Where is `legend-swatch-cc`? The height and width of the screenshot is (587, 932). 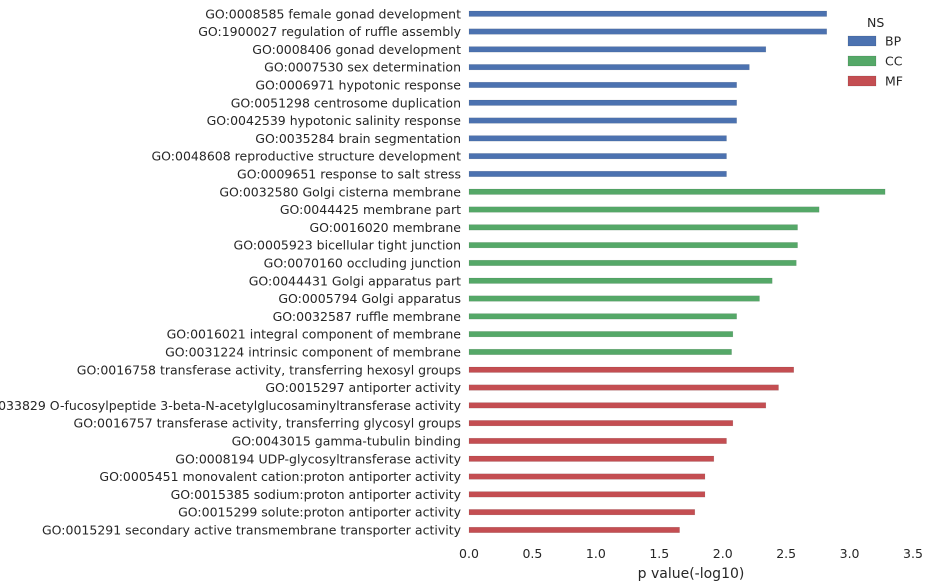
legend-swatch-cc is located at coordinates (862, 61).